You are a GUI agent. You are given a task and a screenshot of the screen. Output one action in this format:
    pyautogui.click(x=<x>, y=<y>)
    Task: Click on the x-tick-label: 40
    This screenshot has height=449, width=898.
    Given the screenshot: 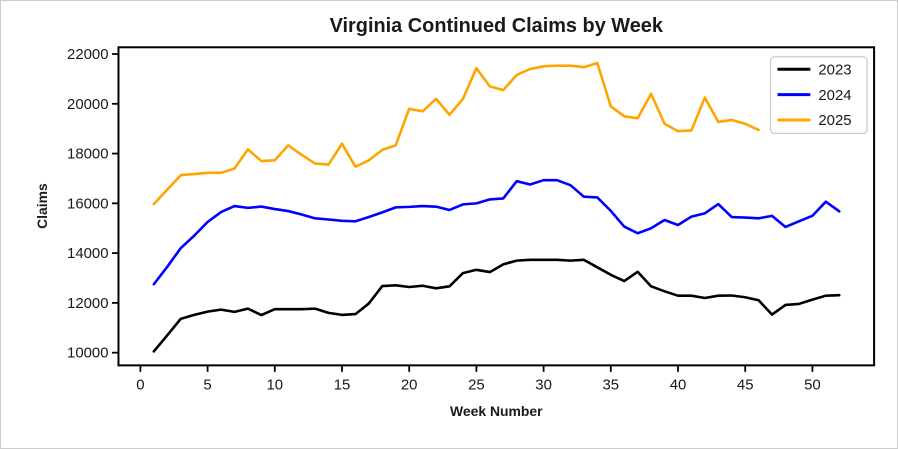 What is the action you would take?
    pyautogui.click(x=678, y=384)
    